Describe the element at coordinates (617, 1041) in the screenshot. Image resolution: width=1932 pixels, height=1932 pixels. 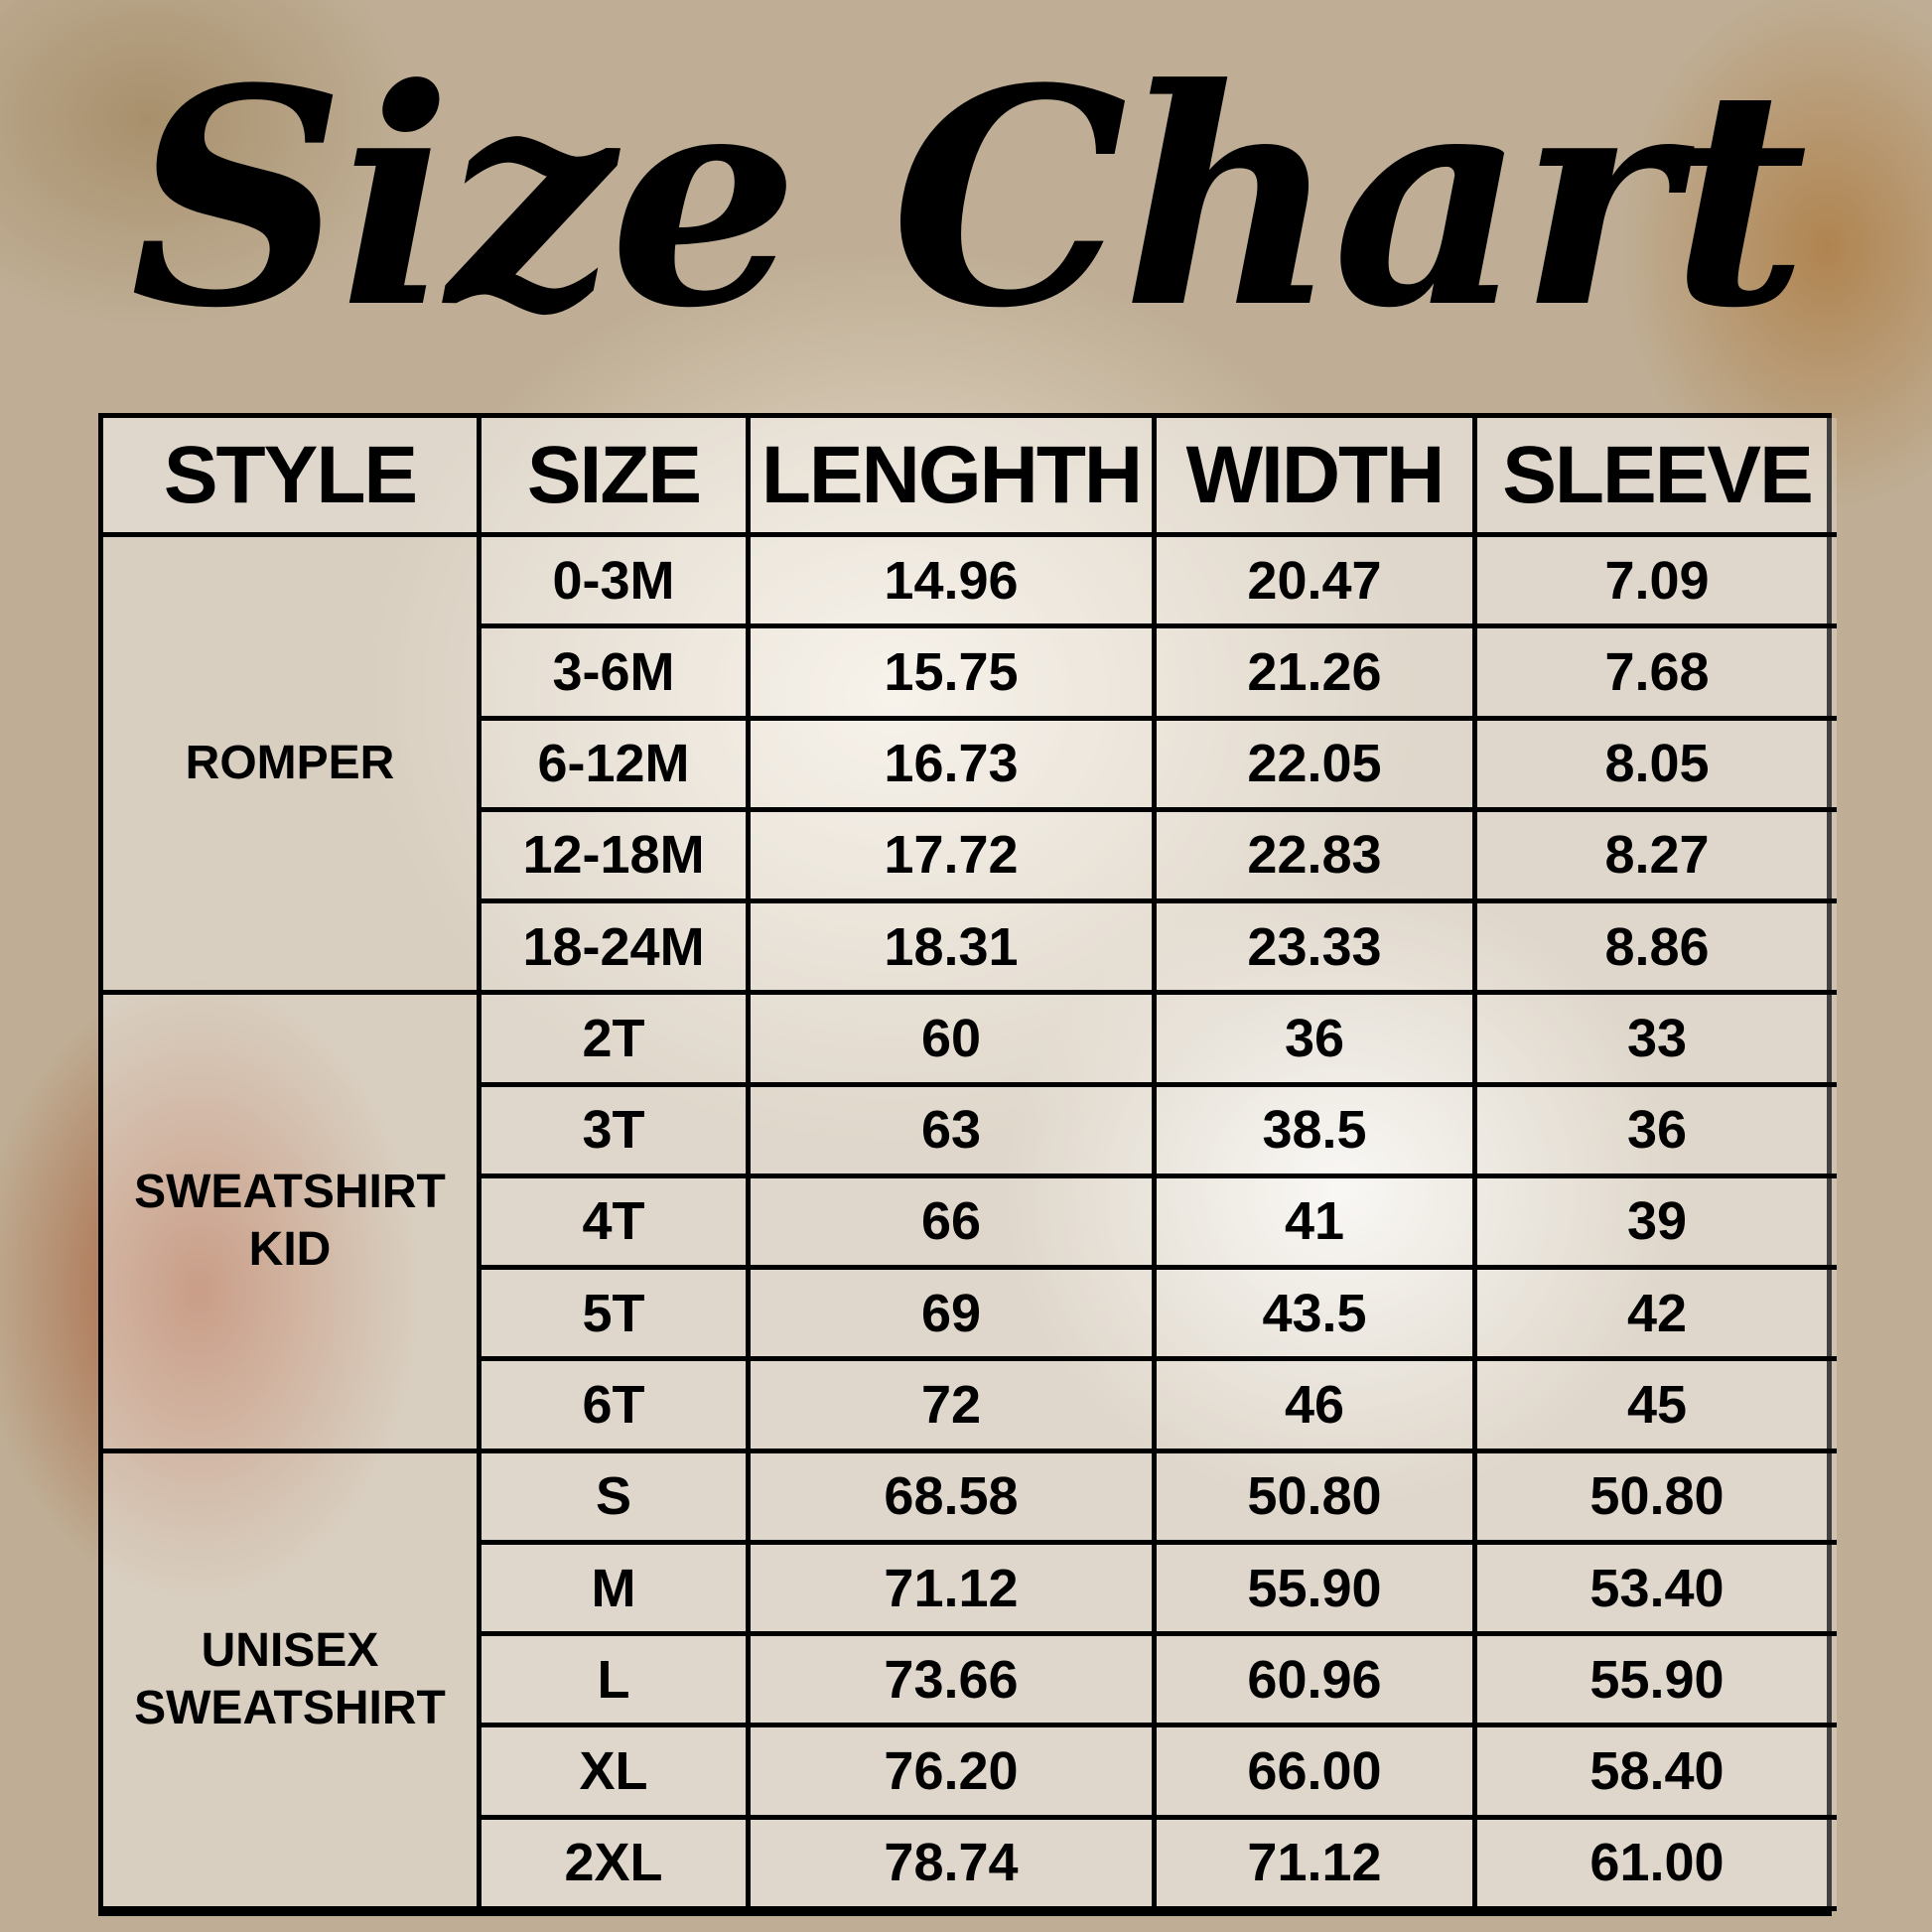
I see `size-cell: 2T` at that location.